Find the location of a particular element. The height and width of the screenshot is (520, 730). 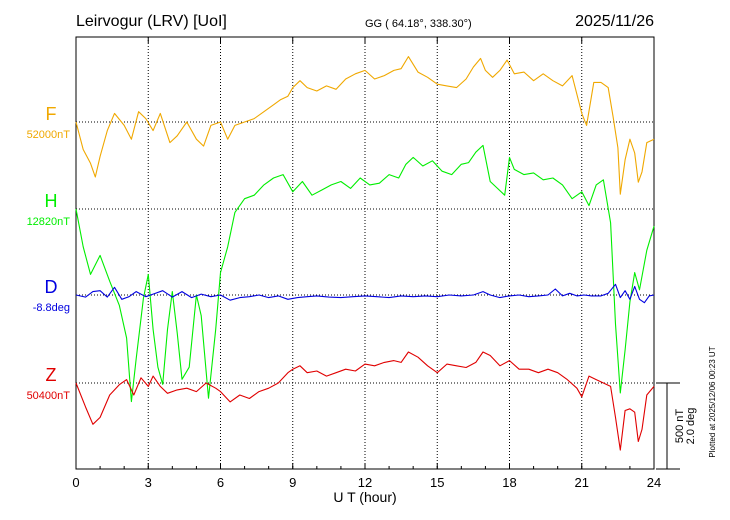

station-title: Leirvogur (LRV) [UoI] is located at coordinates (151, 21).